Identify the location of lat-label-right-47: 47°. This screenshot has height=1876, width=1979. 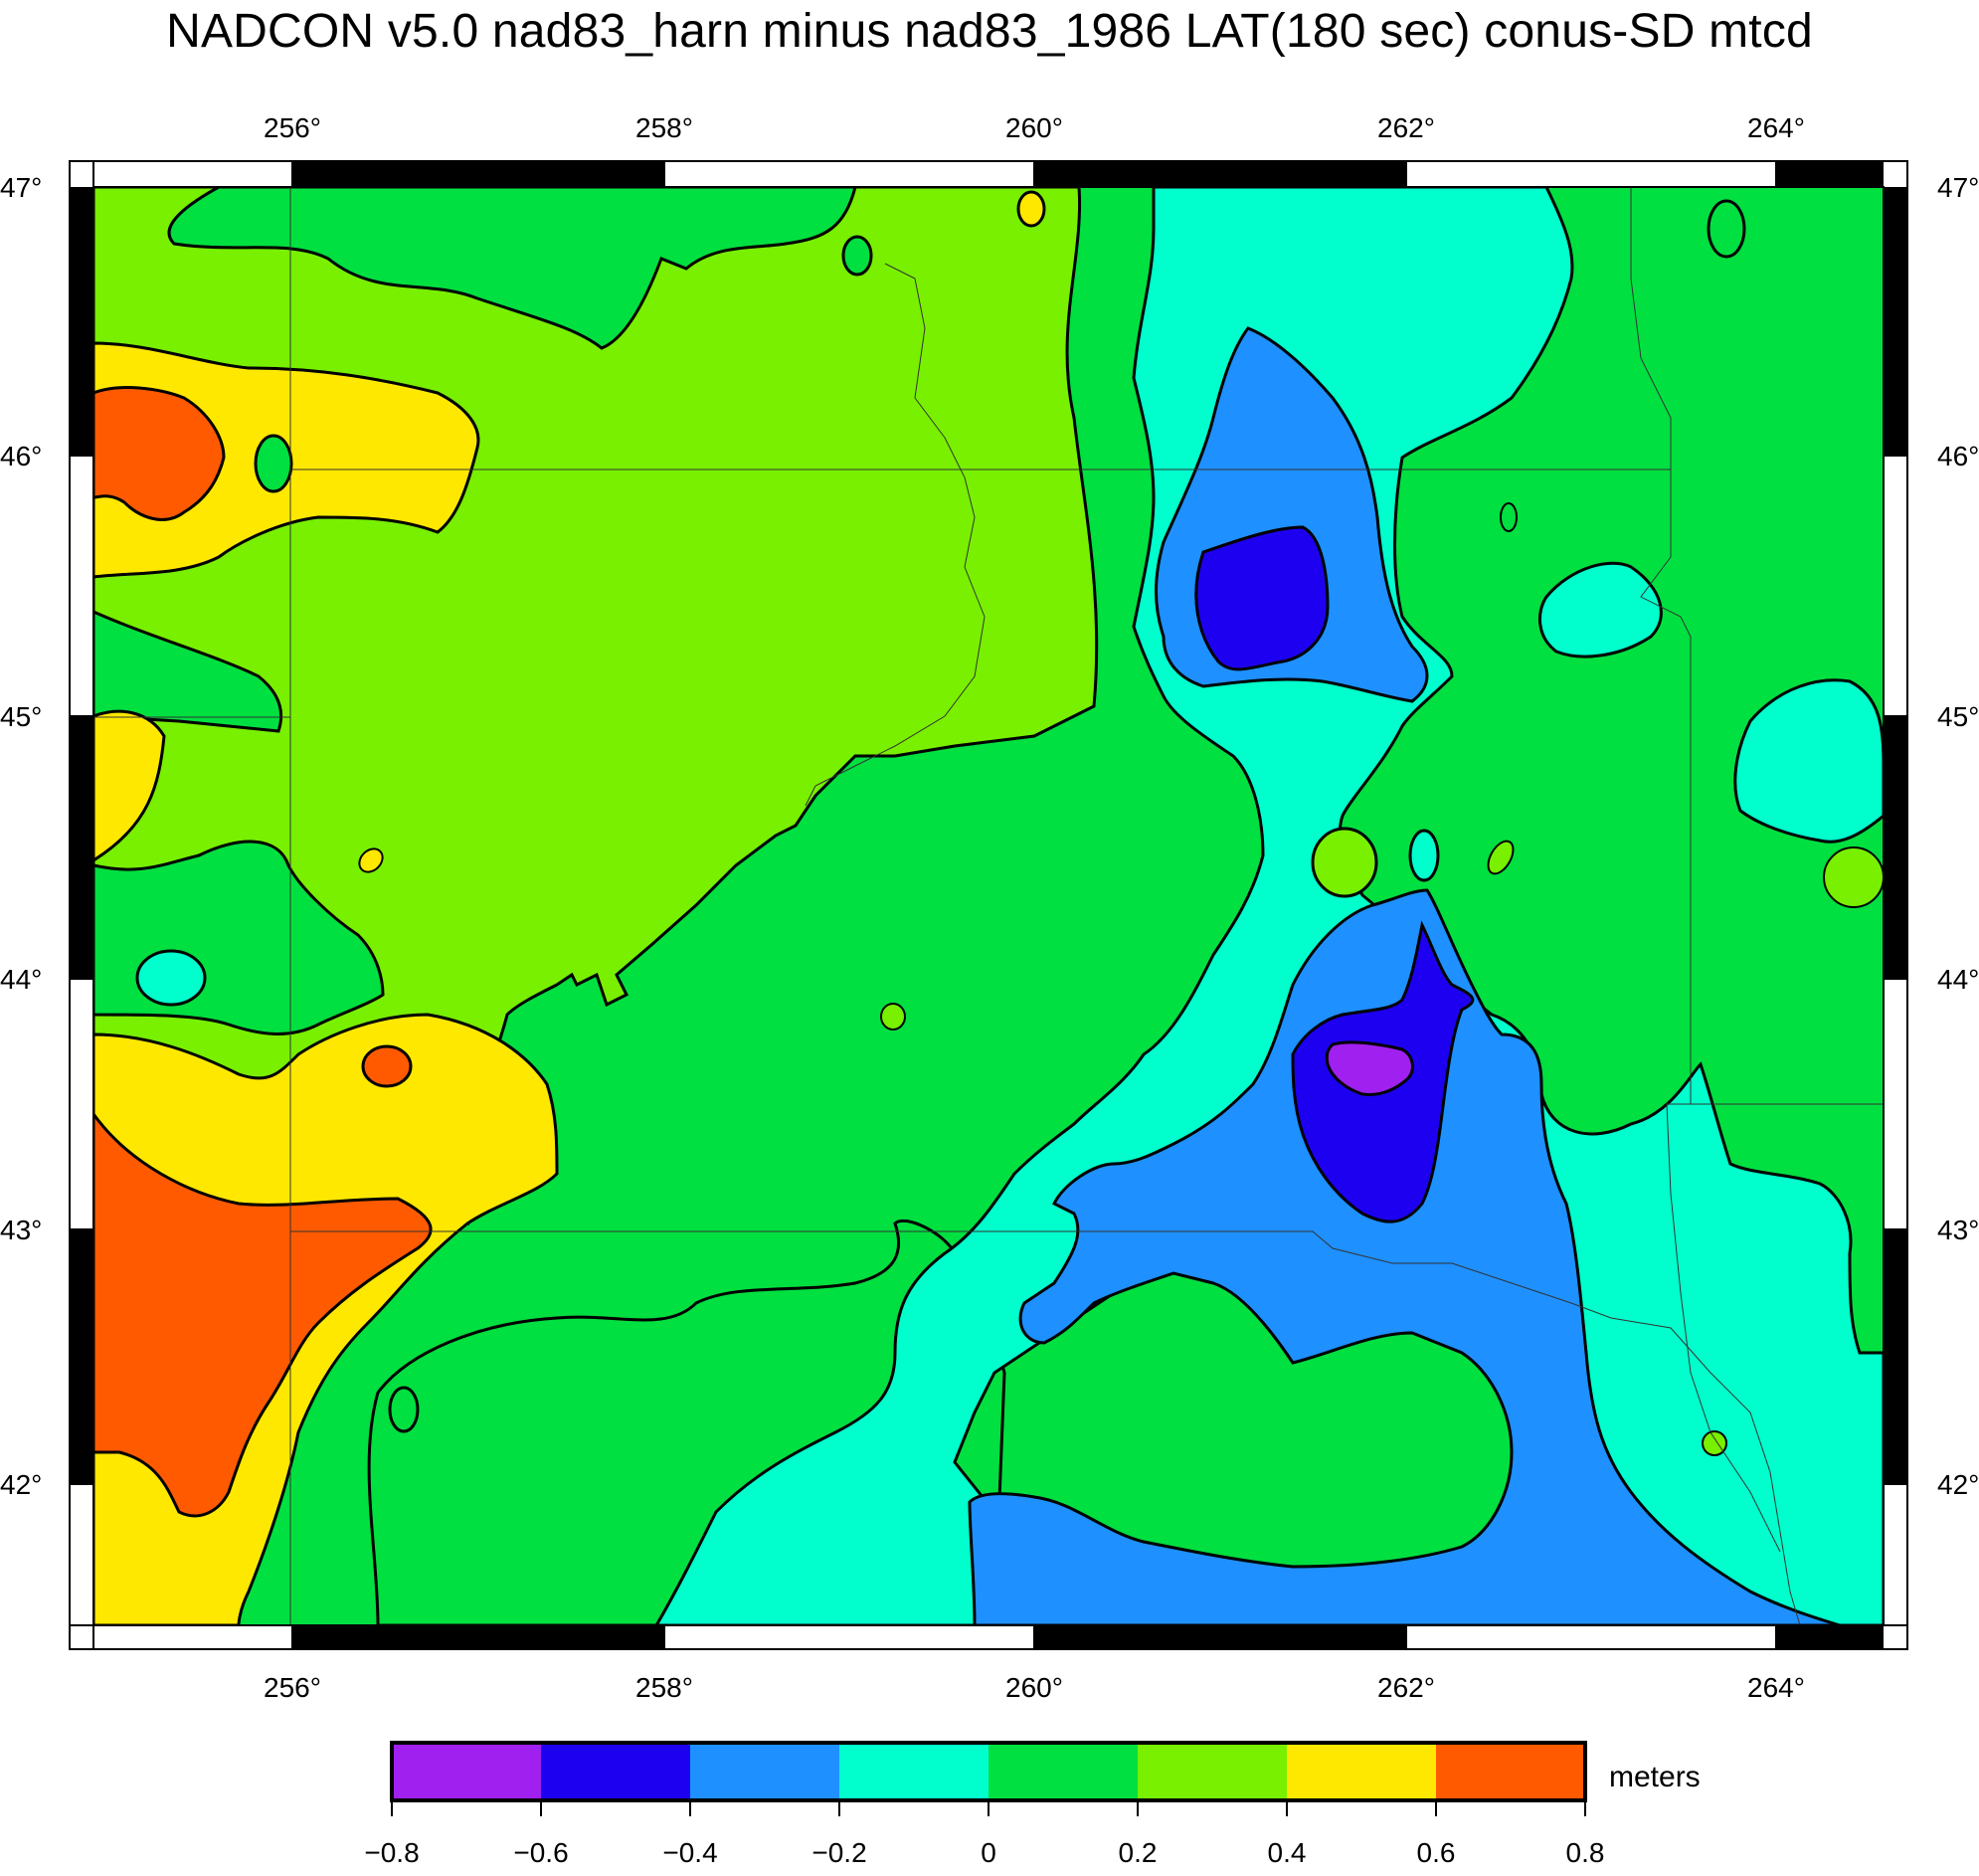
(1958, 187).